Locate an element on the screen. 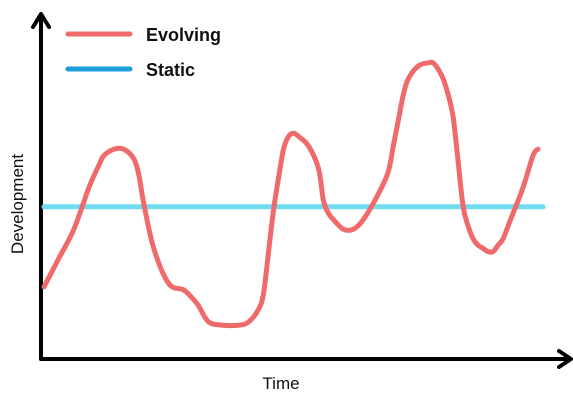 This screenshot has width=573, height=393. x-axis-arrowhead is located at coordinates (565, 359).